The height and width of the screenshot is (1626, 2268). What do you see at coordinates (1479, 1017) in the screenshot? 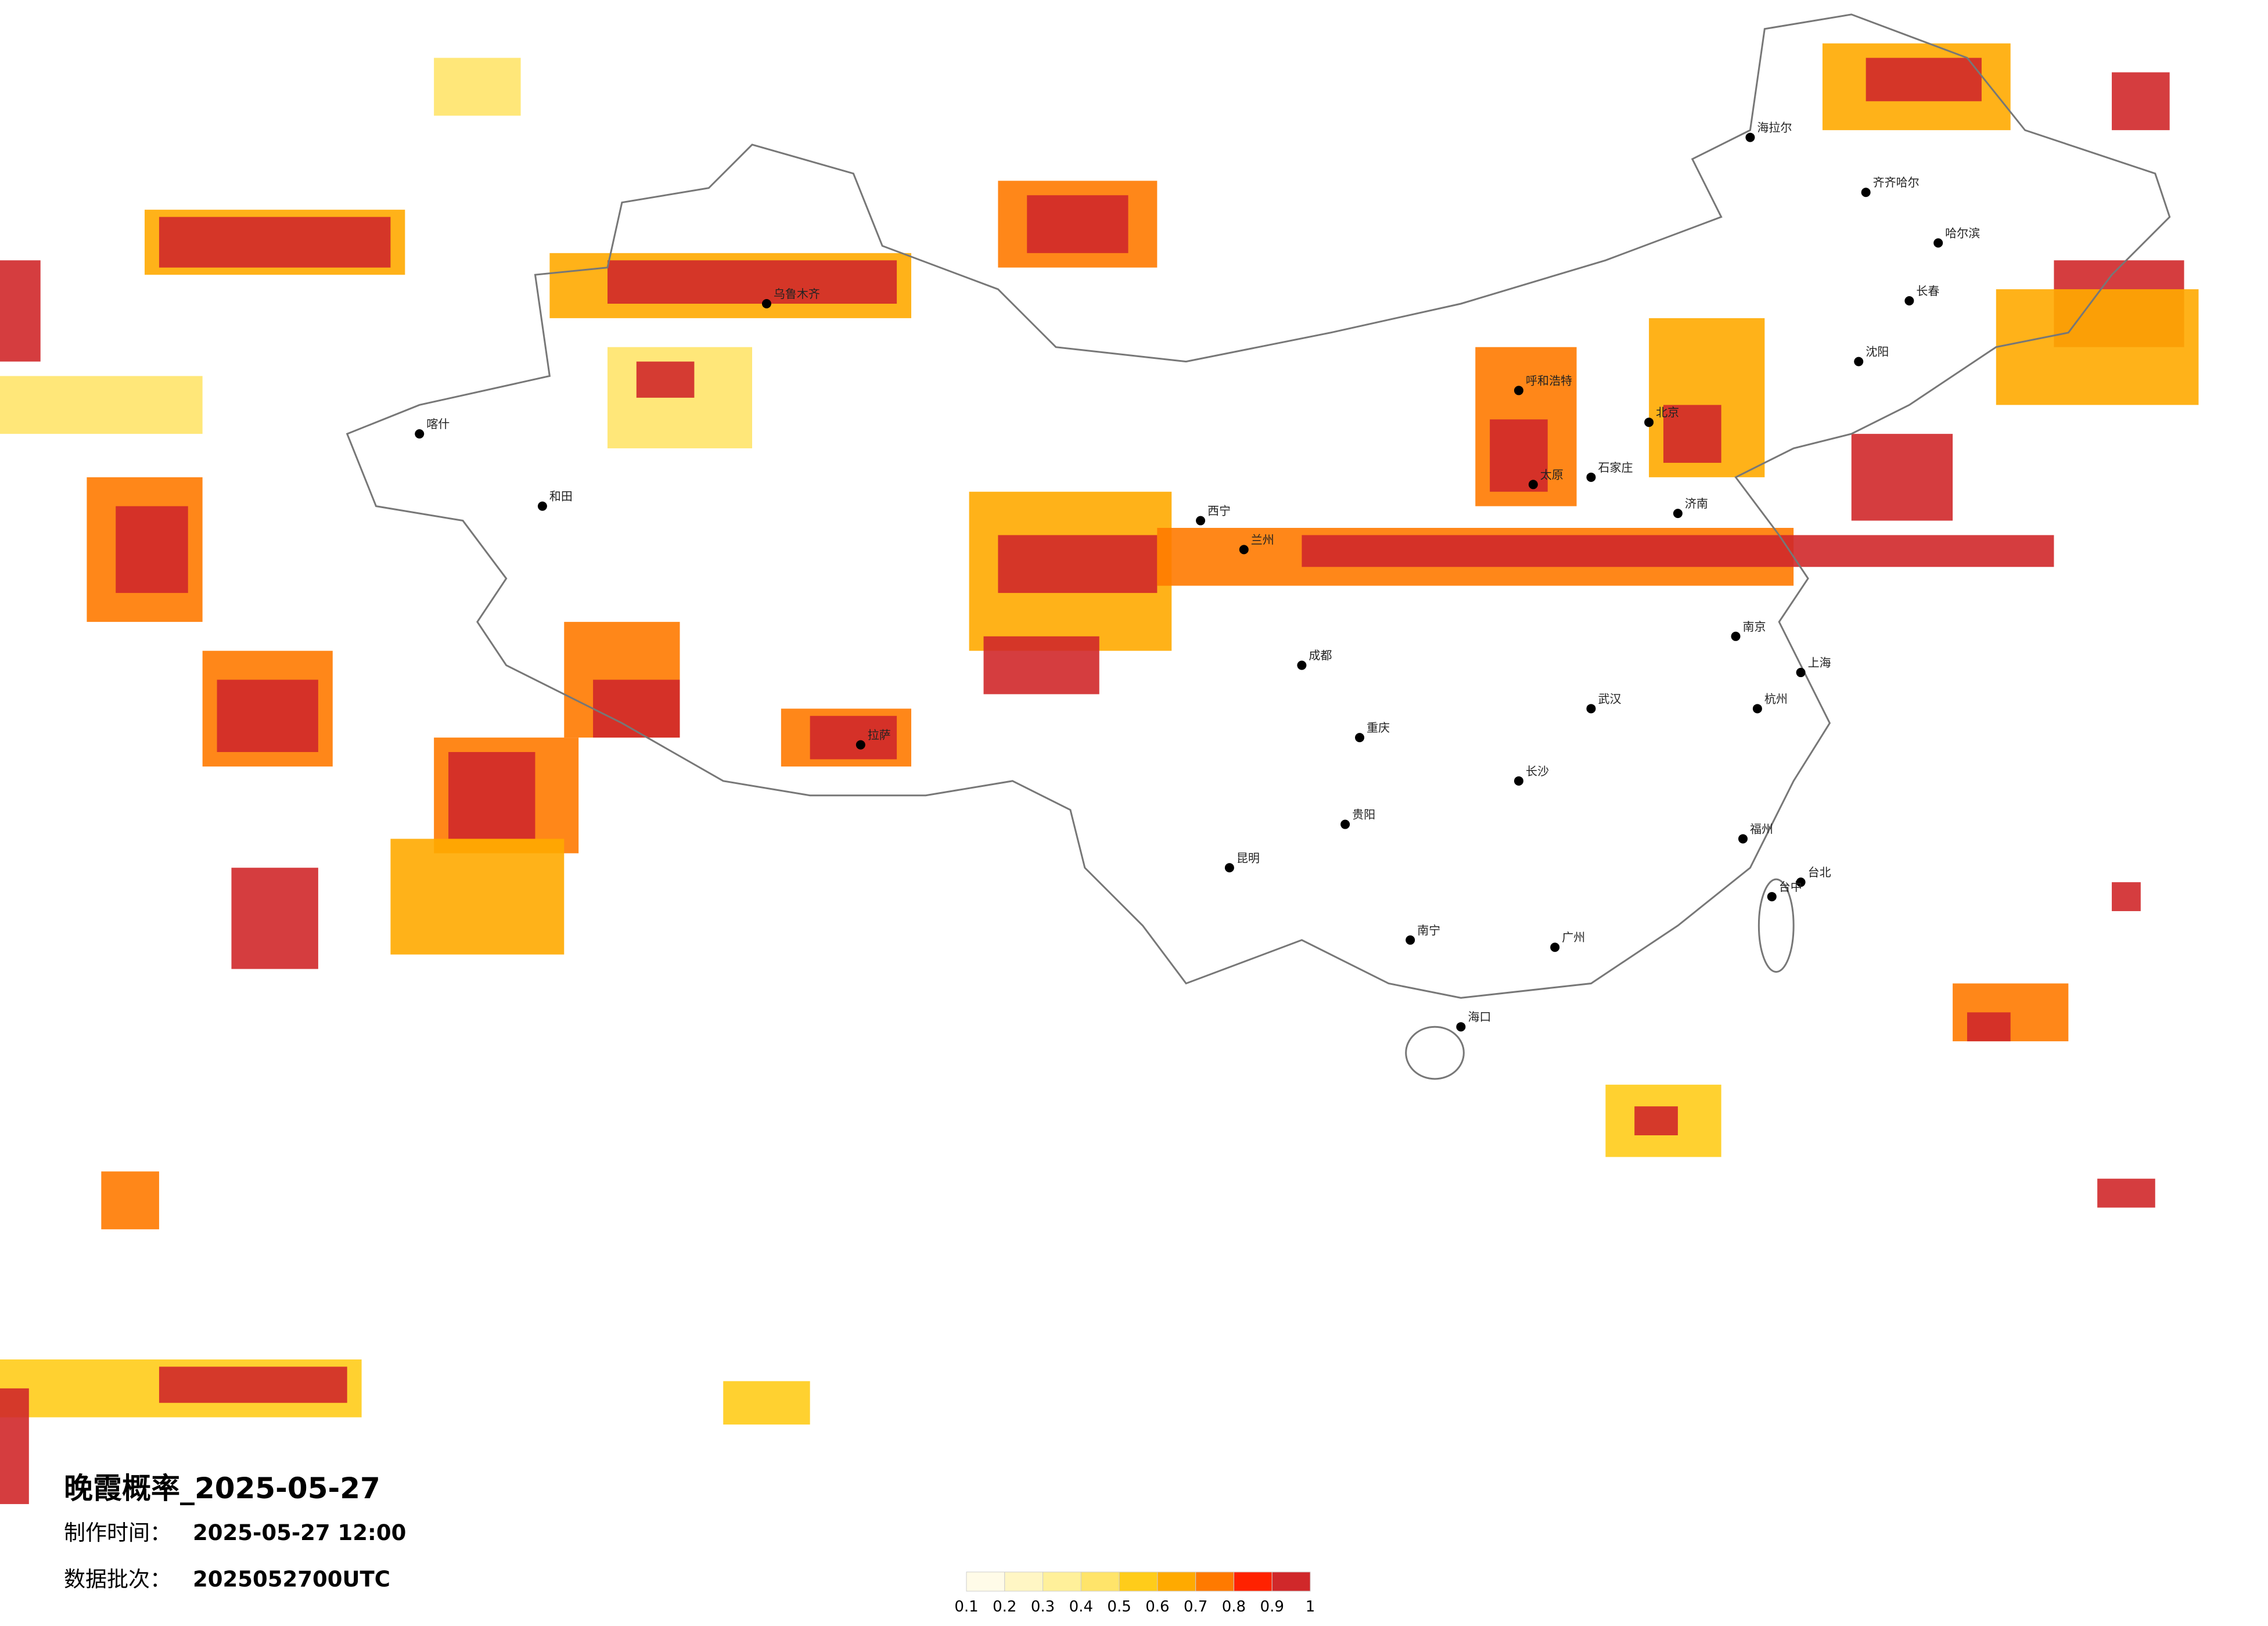
I see `city-label: 海口` at bounding box center [1479, 1017].